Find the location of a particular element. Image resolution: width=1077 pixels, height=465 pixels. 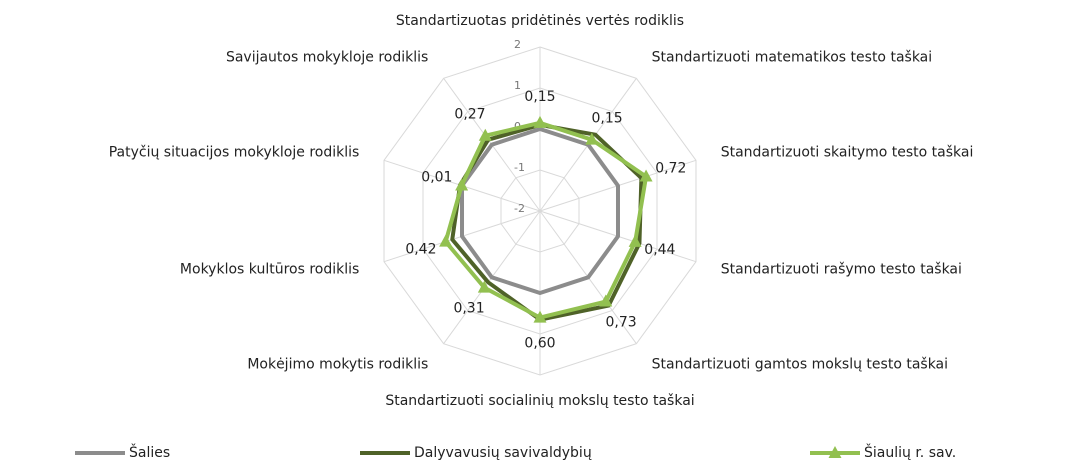

data-label: 0,60 is located at coordinates (539, 344).